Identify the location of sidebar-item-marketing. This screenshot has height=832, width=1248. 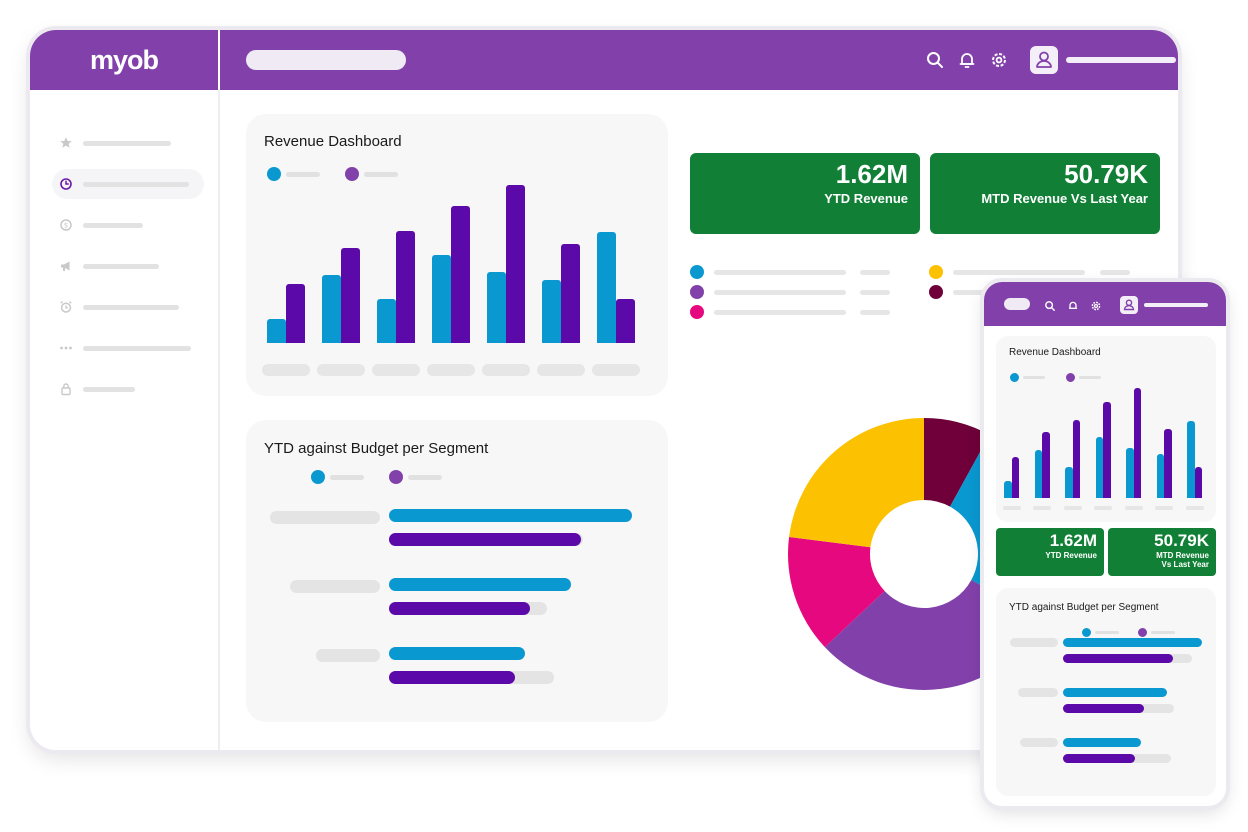
(128, 266).